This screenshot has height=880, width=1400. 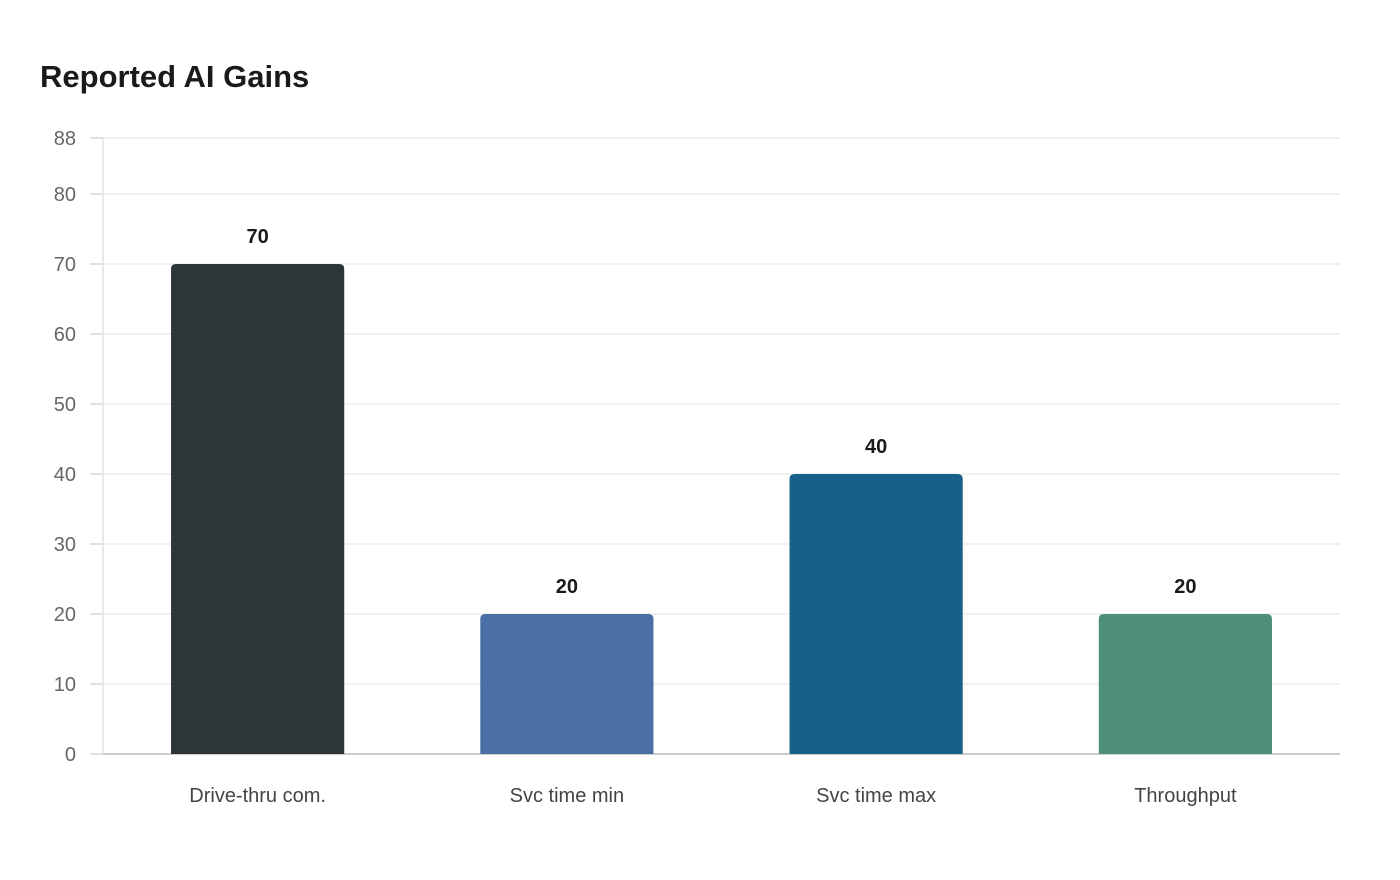 What do you see at coordinates (567, 796) in the screenshot?
I see `x-category-label: Svc time min` at bounding box center [567, 796].